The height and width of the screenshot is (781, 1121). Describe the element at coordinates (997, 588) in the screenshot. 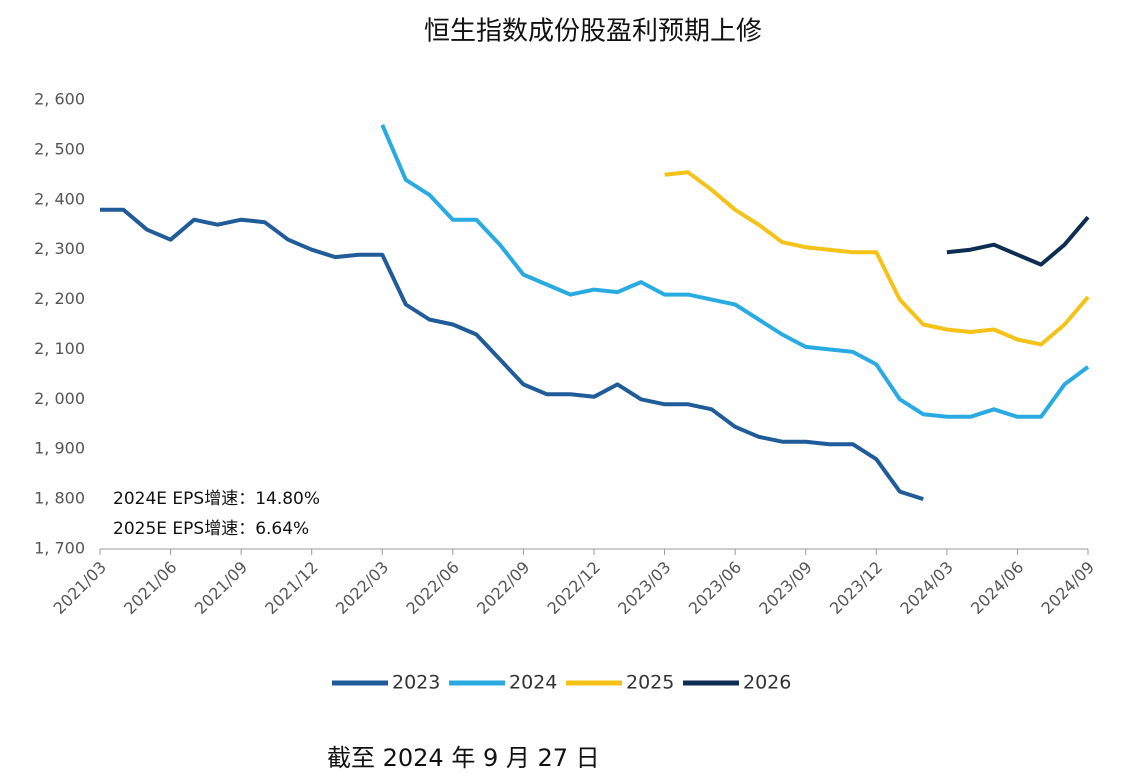

I see `x-tick-label: 2024/06` at that location.